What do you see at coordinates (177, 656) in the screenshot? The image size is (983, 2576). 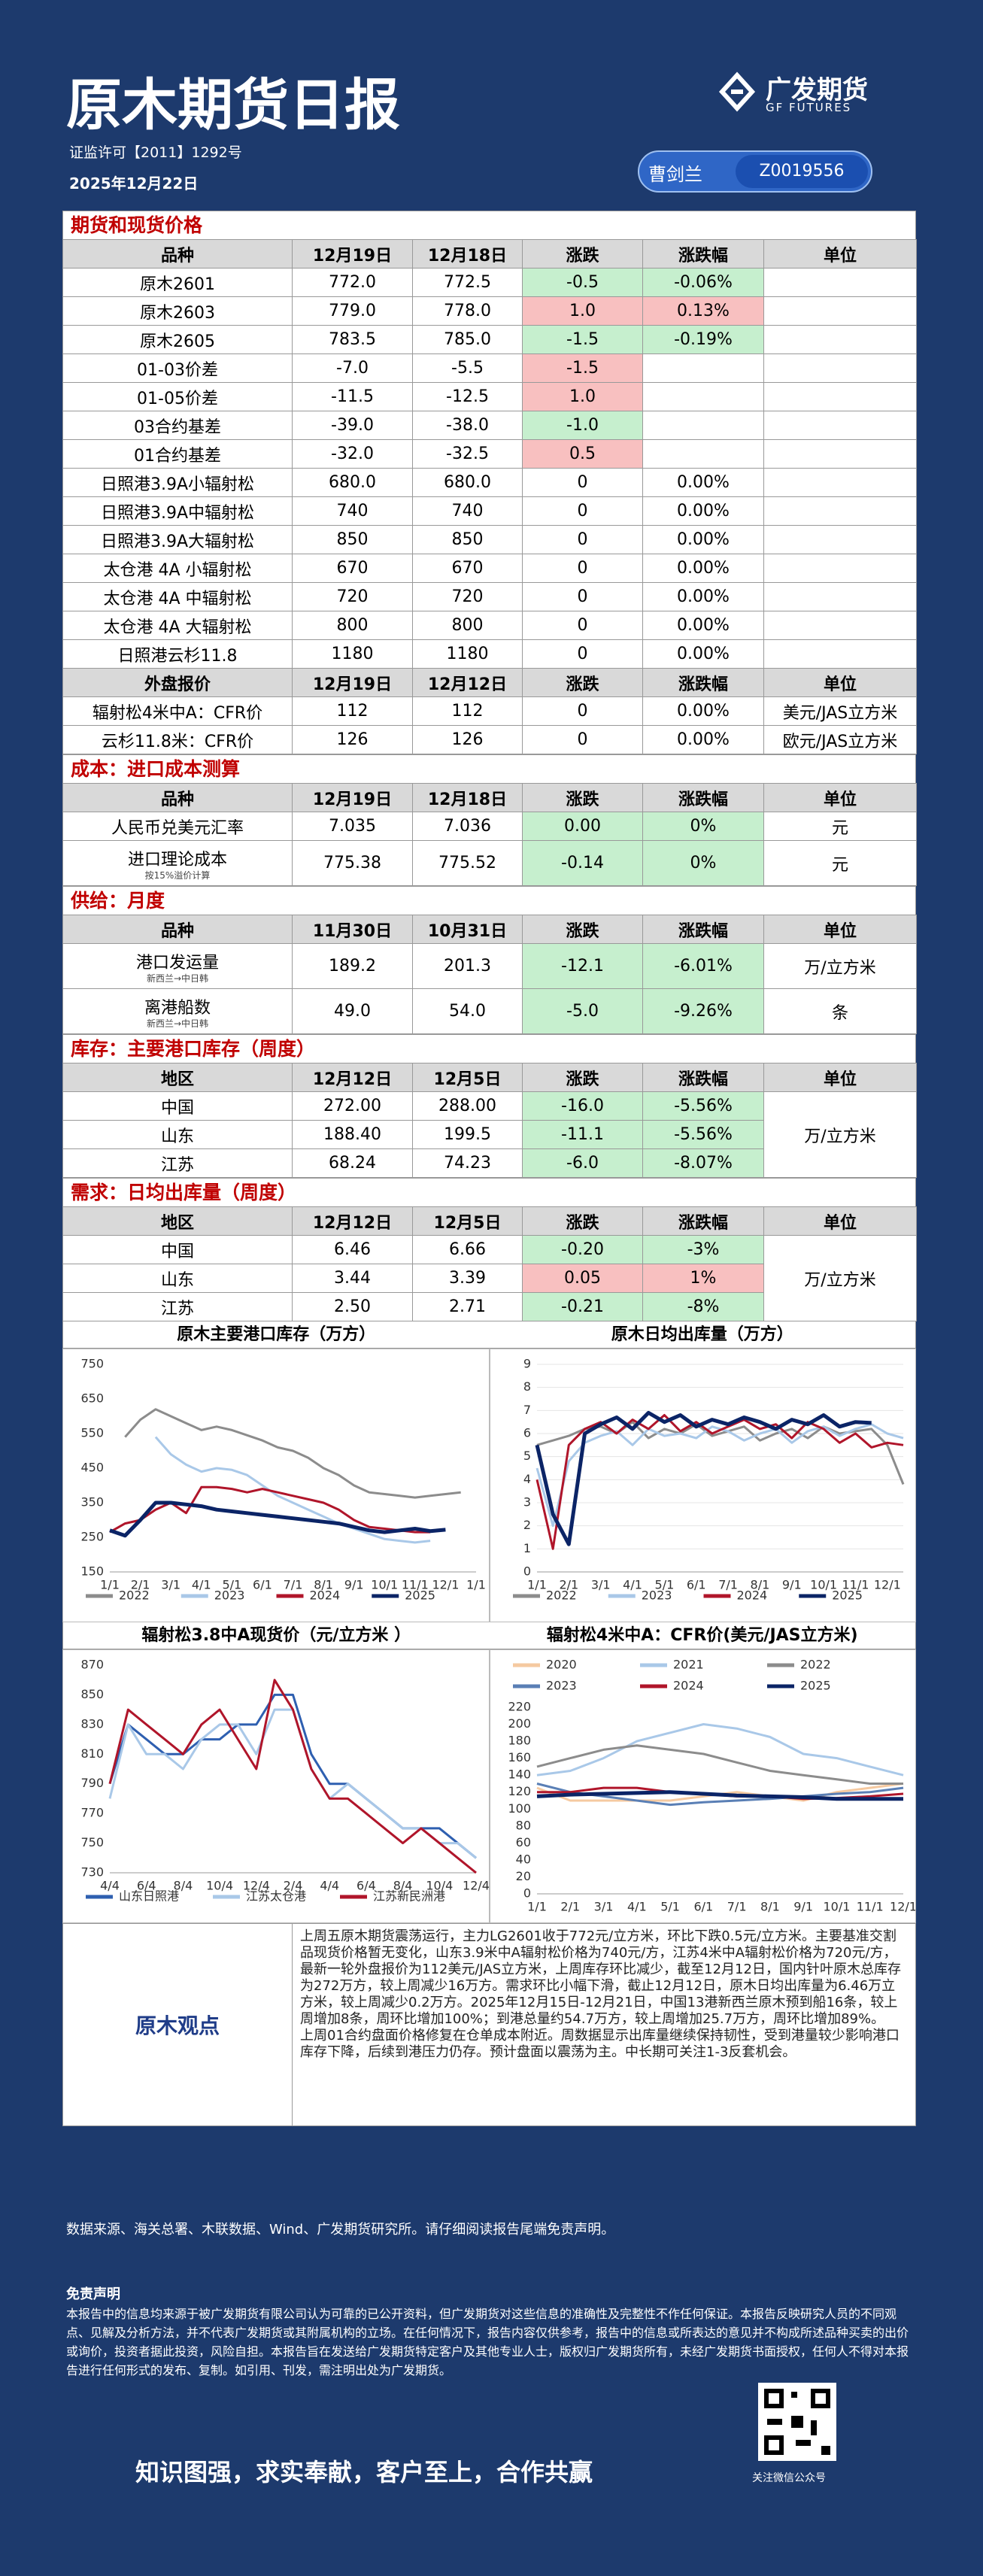 I see `row-label: 日照港云杉11.8` at bounding box center [177, 656].